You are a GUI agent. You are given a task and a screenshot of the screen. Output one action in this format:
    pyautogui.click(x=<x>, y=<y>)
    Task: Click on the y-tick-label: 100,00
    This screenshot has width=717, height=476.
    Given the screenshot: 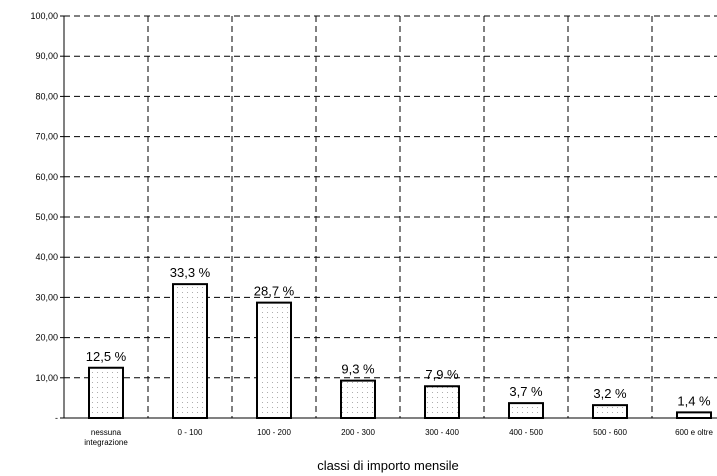 What is the action you would take?
    pyautogui.click(x=44, y=16)
    